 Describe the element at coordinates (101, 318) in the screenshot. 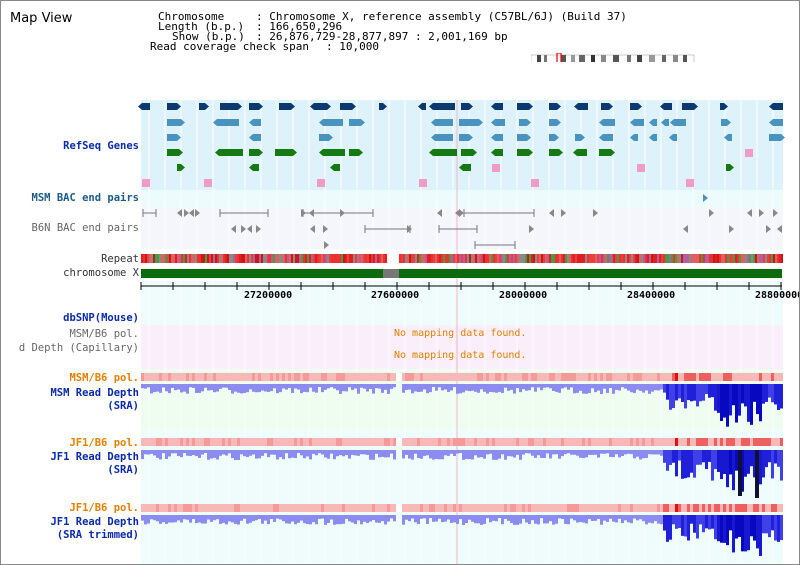

I see `track-label-dbsnp: dbSNP(Mouse)` at that location.